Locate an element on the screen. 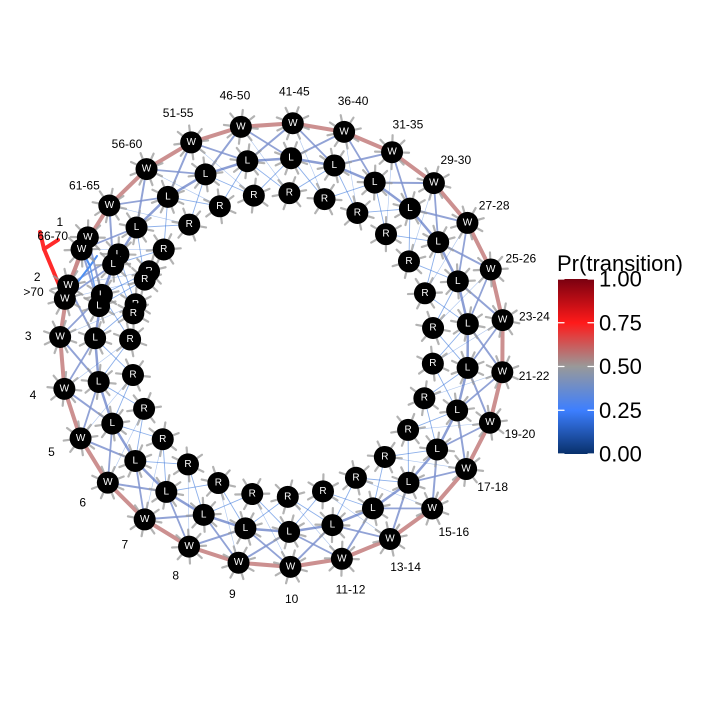 Image resolution: width=720 pixels, height=725 pixels. stage-label: 8 is located at coordinates (175, 576).